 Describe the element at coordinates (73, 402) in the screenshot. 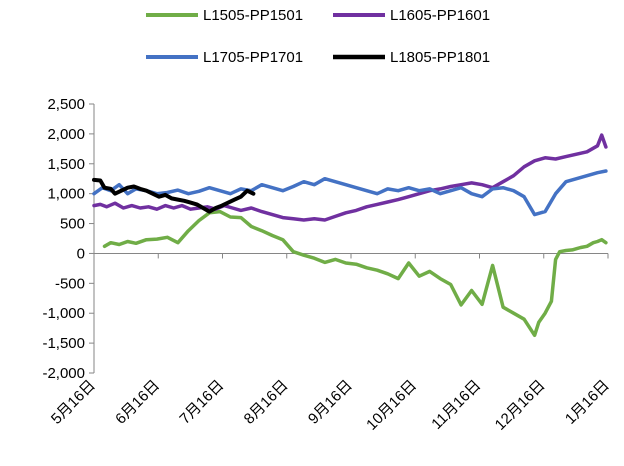

I see `x-tick-label: 5月16日` at that location.